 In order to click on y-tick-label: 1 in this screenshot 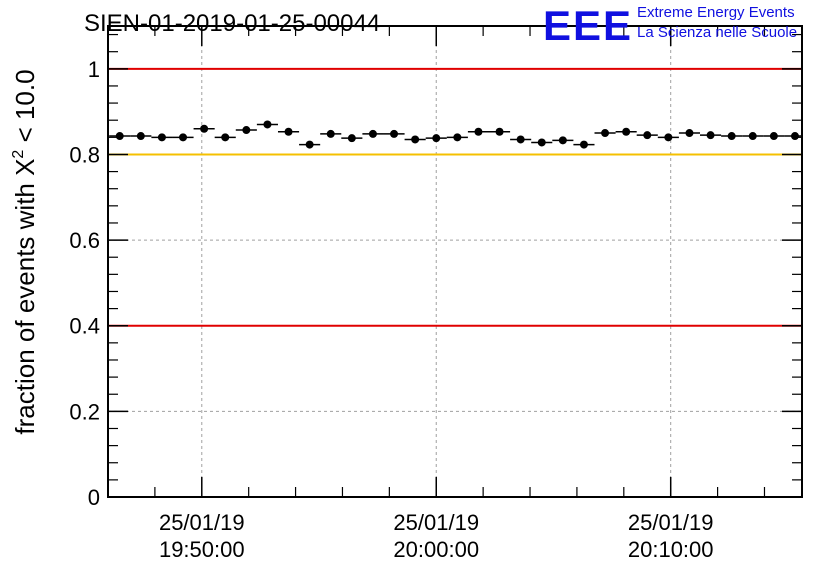, I will do `click(94, 69)`.